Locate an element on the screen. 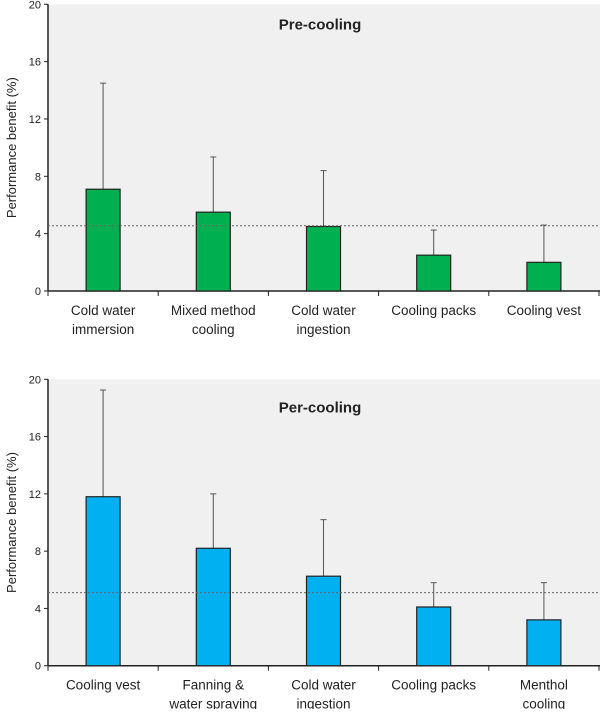  x-tick-label: Fanning & is located at coordinates (214, 685).